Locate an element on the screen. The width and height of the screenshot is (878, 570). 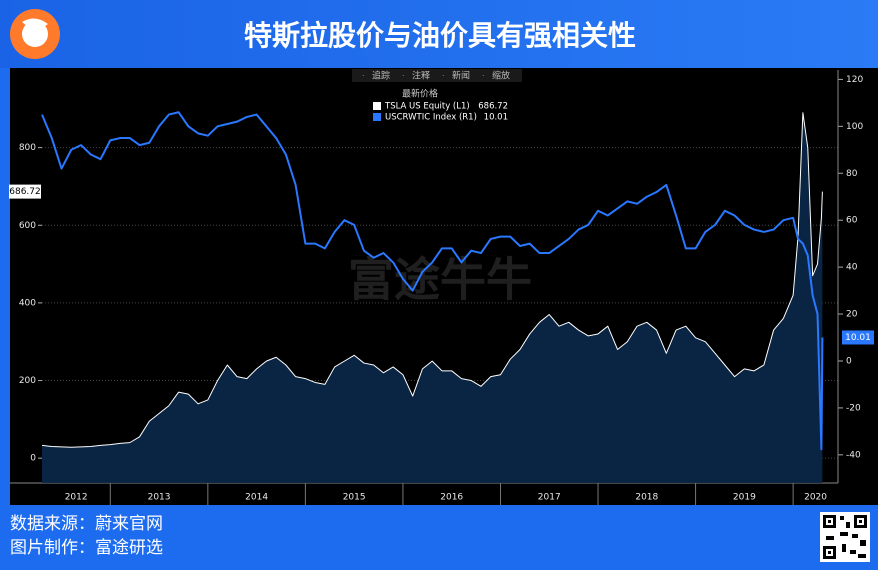
qr-code is located at coordinates (845, 537).